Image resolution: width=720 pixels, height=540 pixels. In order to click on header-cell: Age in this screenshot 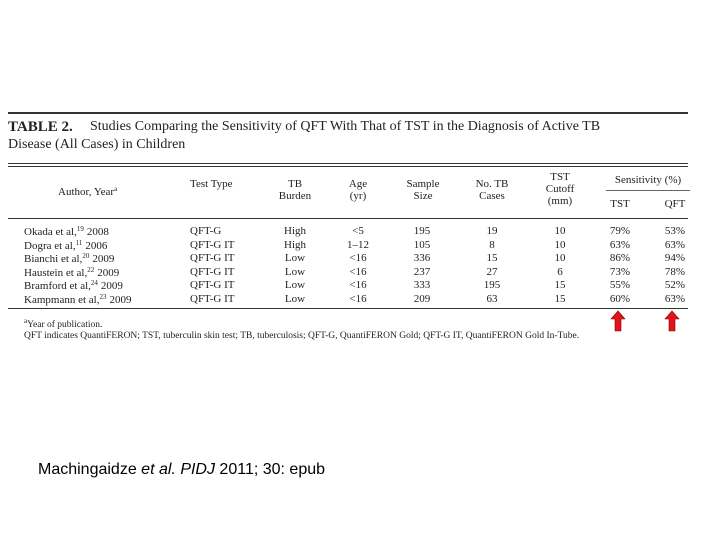, I will do `click(358, 184)`.